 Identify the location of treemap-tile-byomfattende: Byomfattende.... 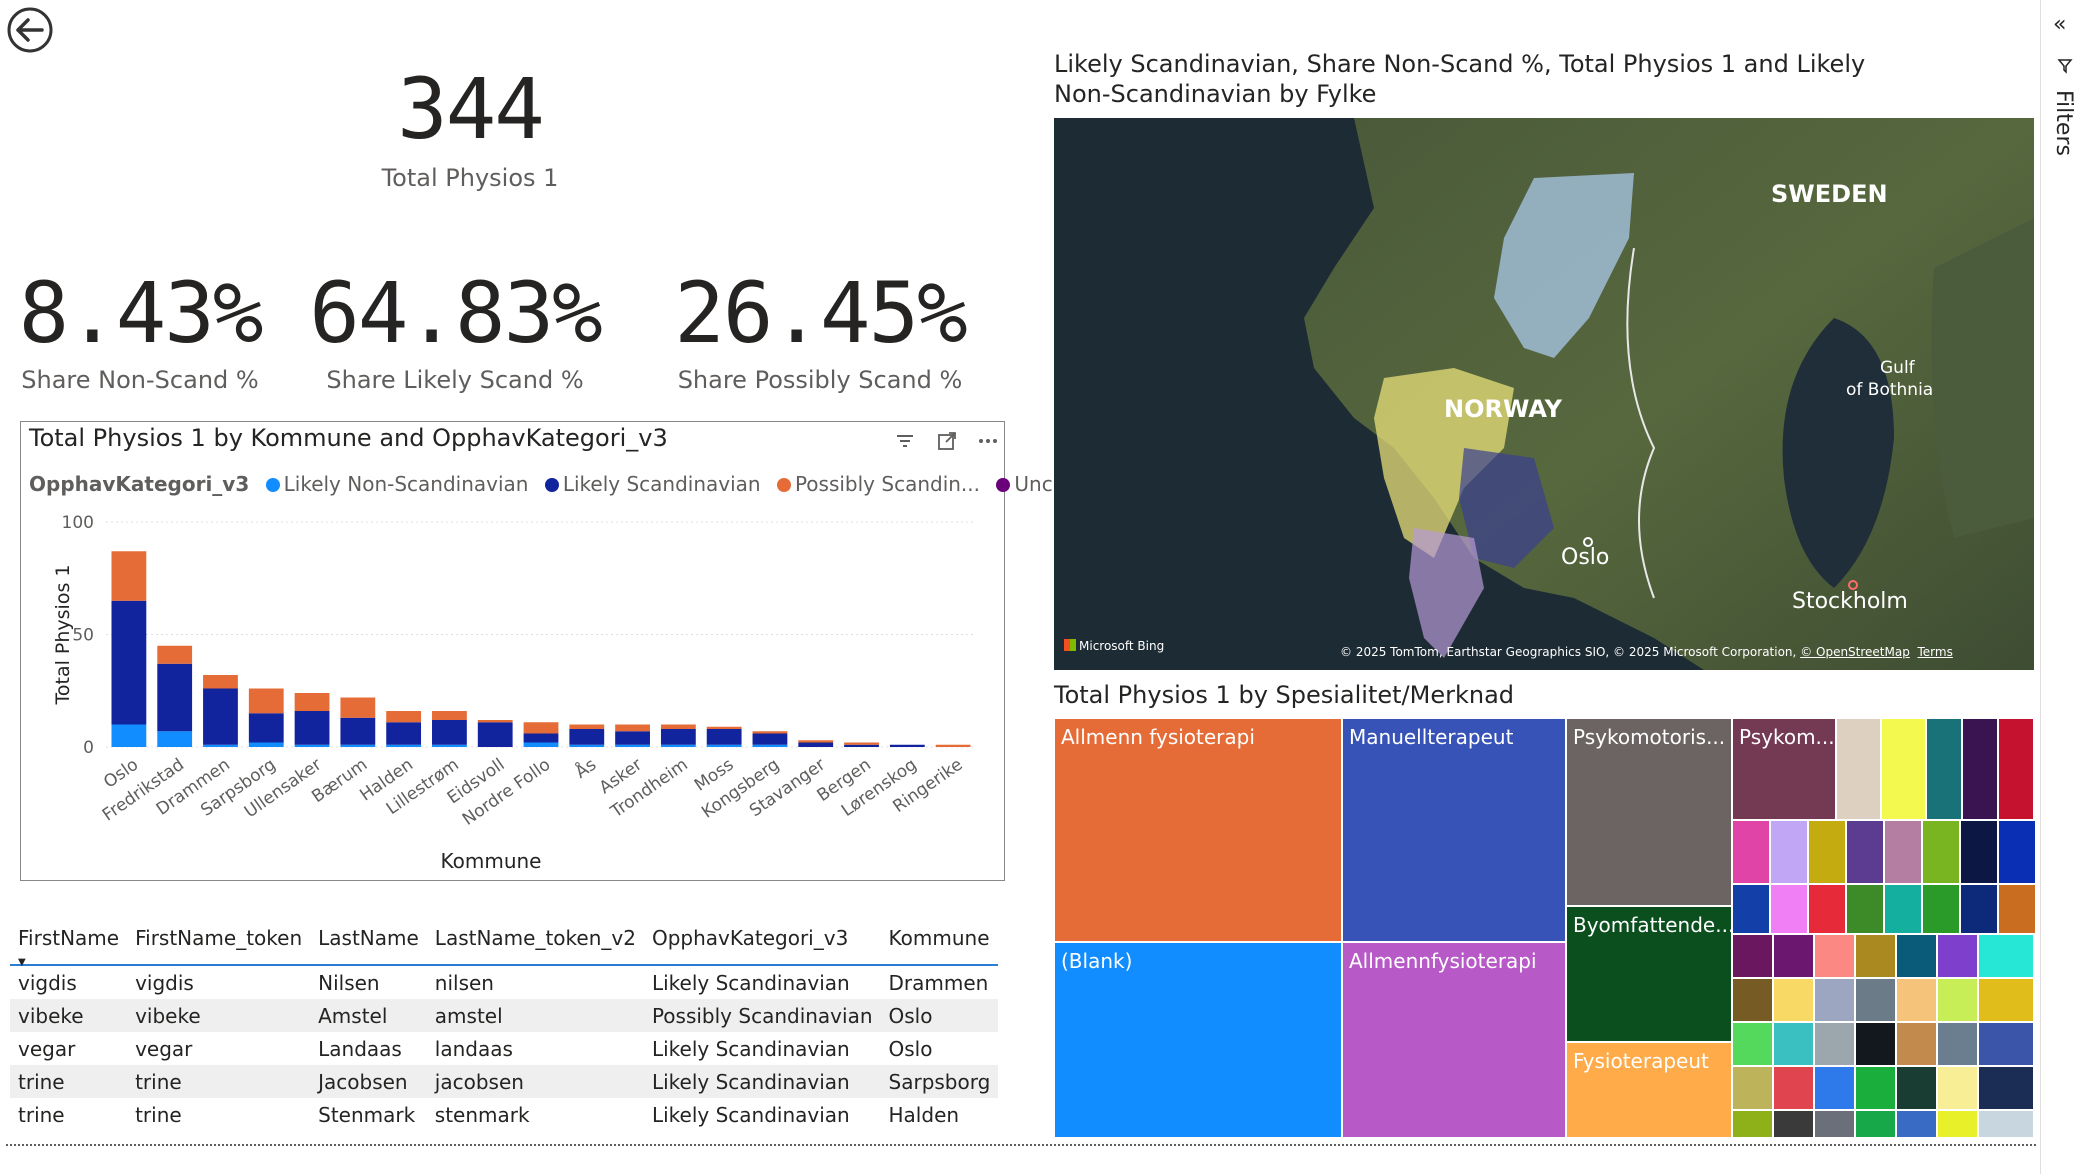
(1649, 974).